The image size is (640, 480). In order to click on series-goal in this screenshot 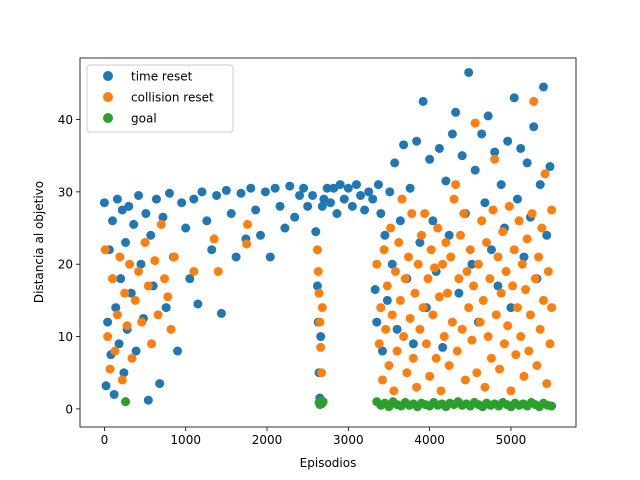, I will do `click(339, 404)`.